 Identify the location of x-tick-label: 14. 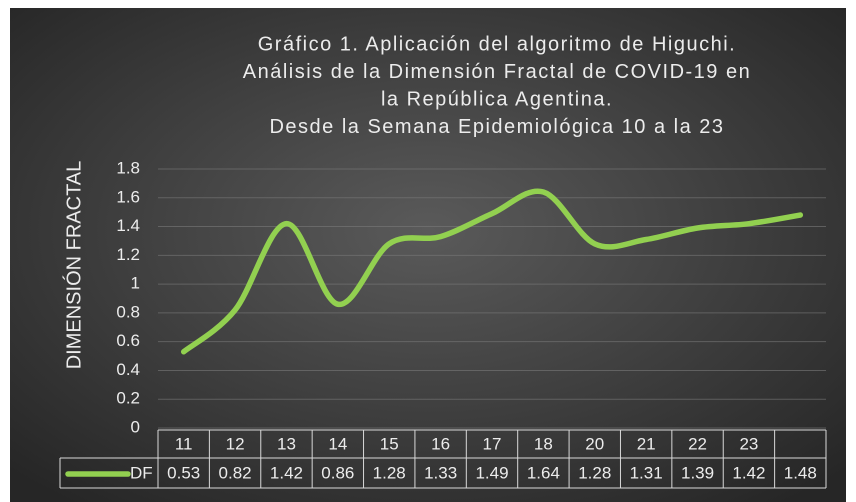
(337, 443).